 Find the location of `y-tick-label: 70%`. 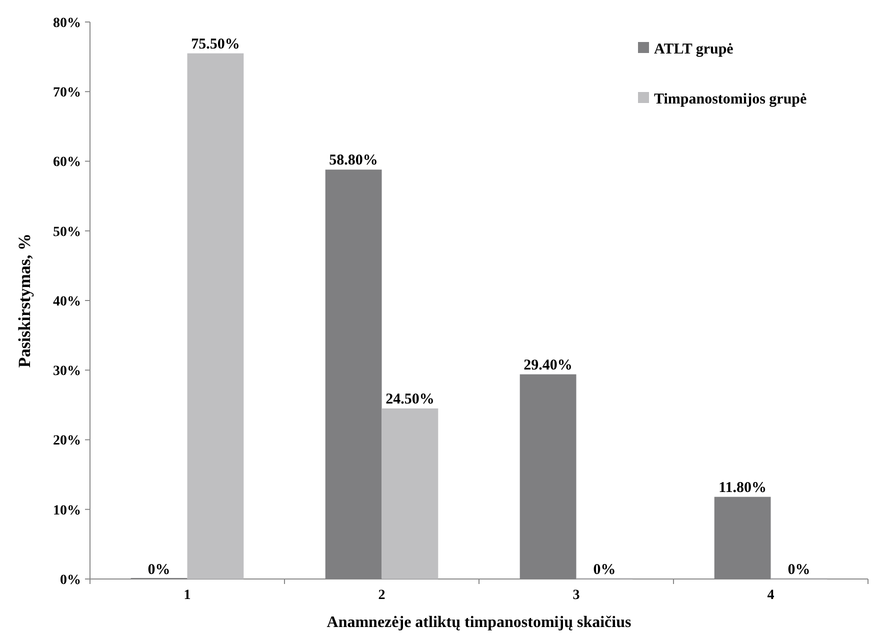

y-tick-label: 70% is located at coordinates (67, 93).